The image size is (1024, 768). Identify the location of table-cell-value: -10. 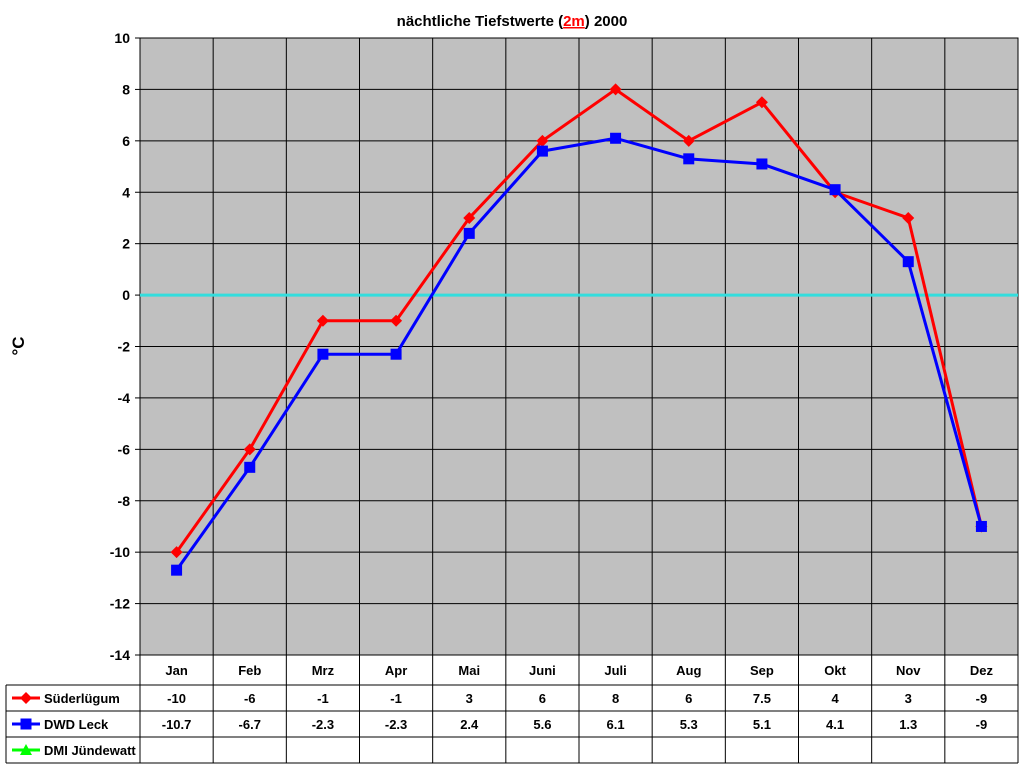
(176, 698).